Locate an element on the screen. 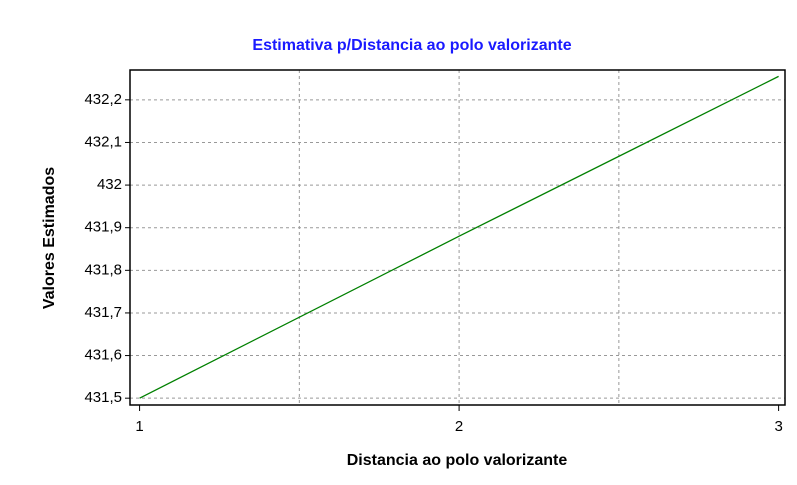  x-axis-label: Distancia ao polo valorizante is located at coordinates (457, 460).